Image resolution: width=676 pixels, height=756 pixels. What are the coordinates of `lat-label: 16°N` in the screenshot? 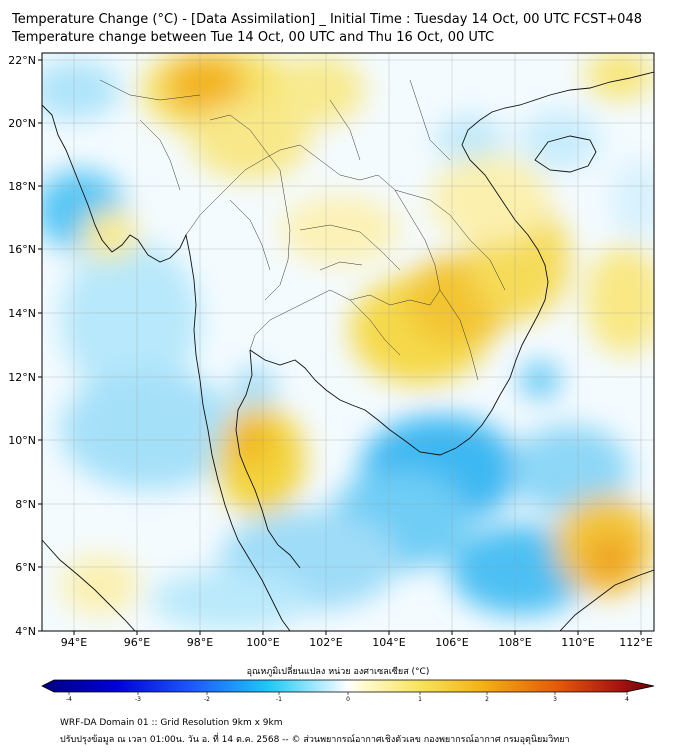 It's located at (22, 249).